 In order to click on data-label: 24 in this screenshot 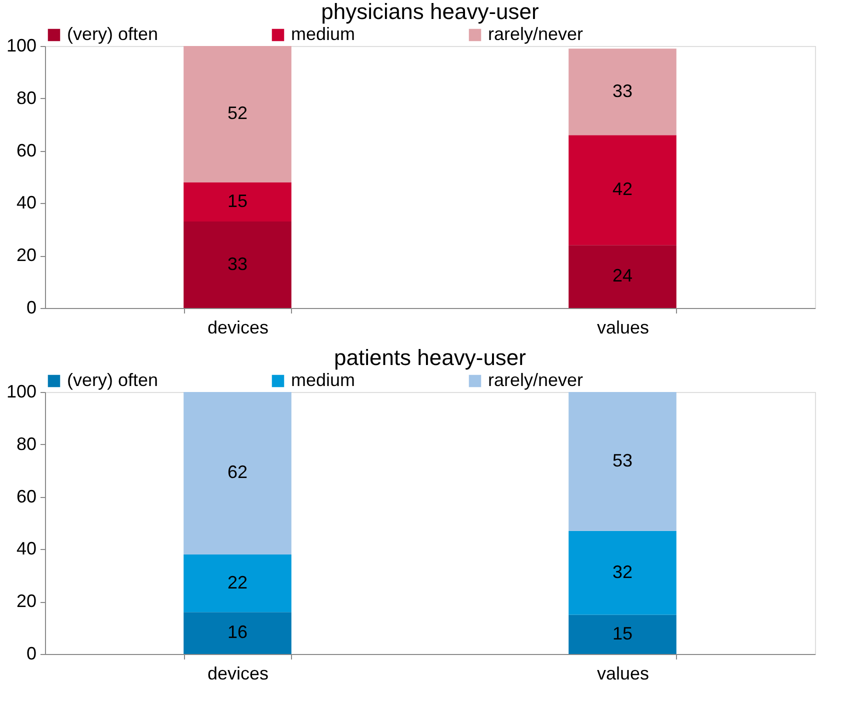, I will do `click(622, 276)`.